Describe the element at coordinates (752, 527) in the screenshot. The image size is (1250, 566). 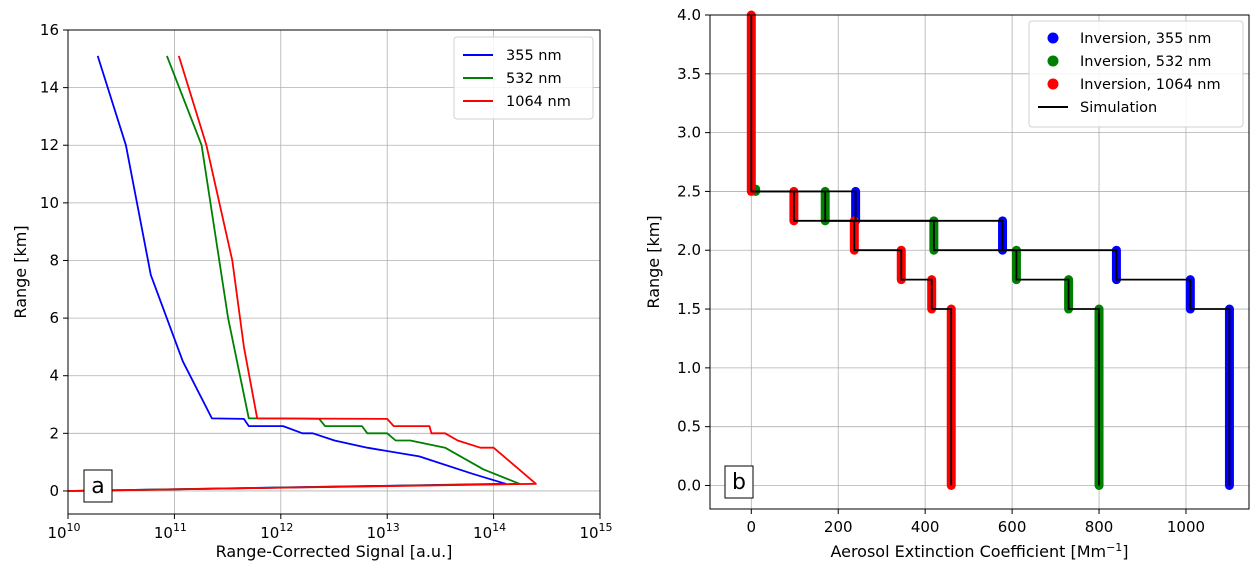
I see `panel-b-x-tick-label: 0` at that location.